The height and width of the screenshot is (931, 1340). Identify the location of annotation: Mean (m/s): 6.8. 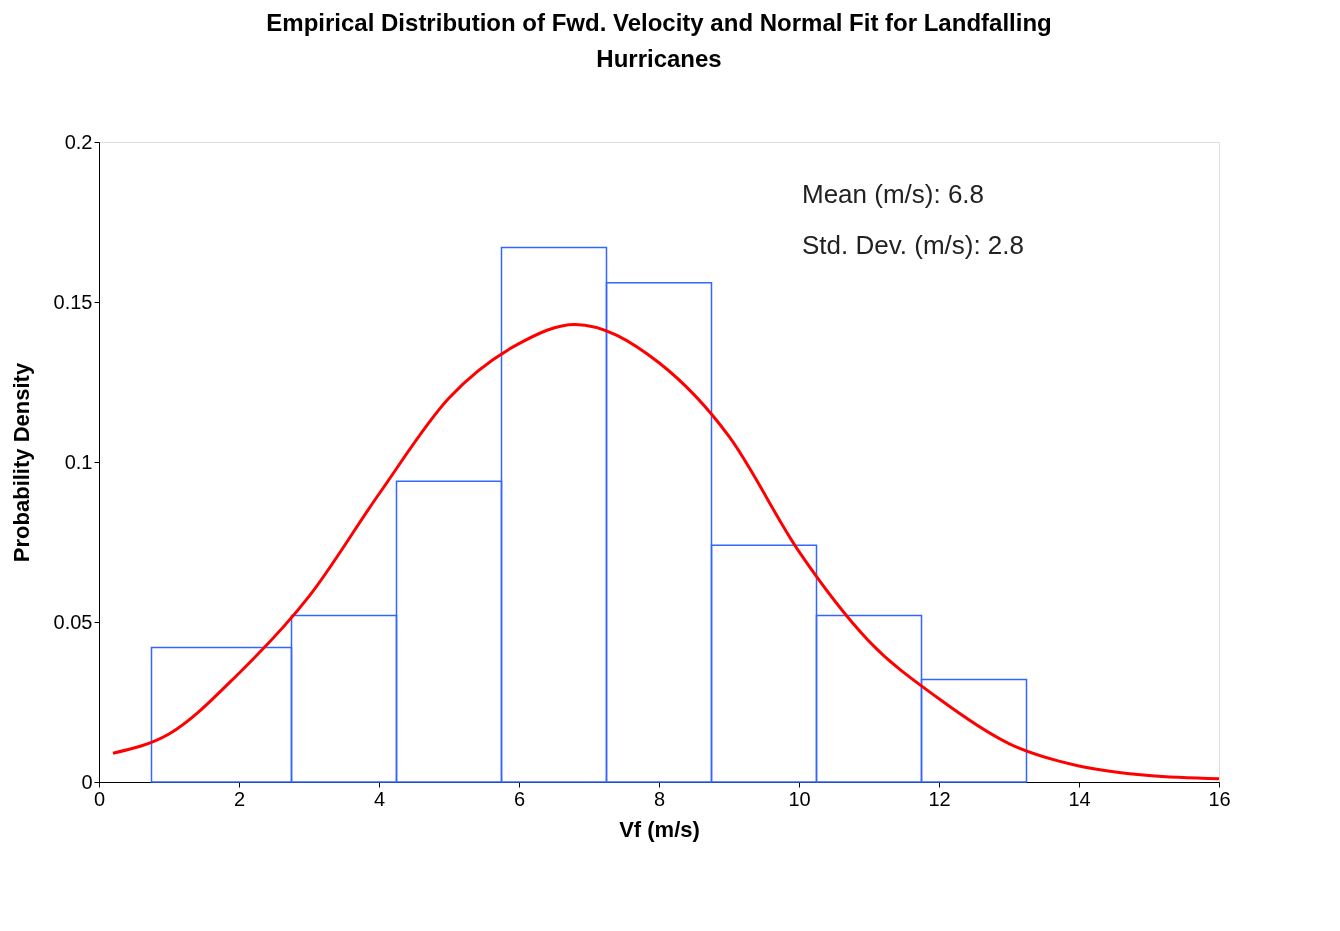
(893, 194).